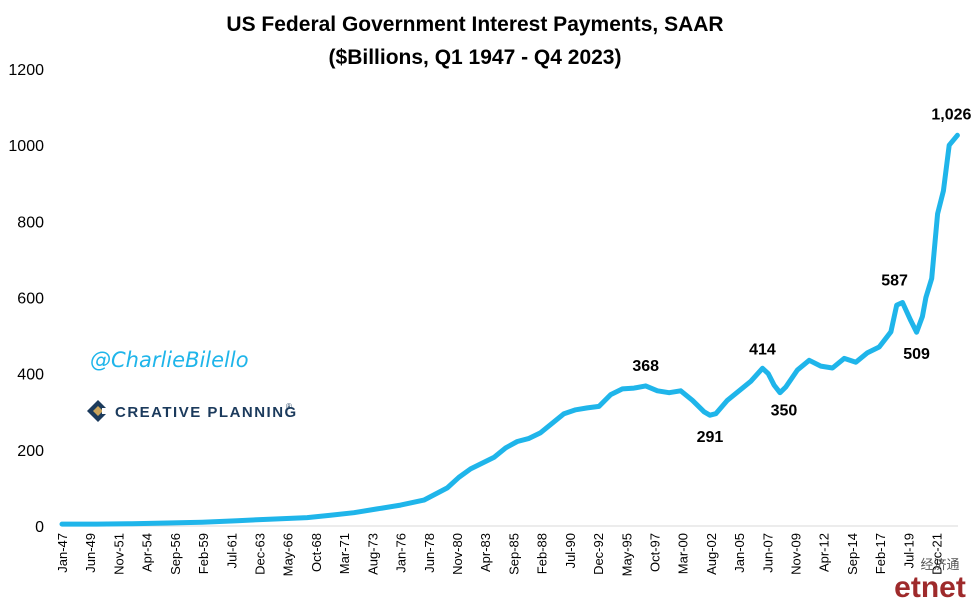 Image resolution: width=976 pixels, height=599 pixels. What do you see at coordinates (916, 354) in the screenshot?
I see `annotation-label: 509` at bounding box center [916, 354].